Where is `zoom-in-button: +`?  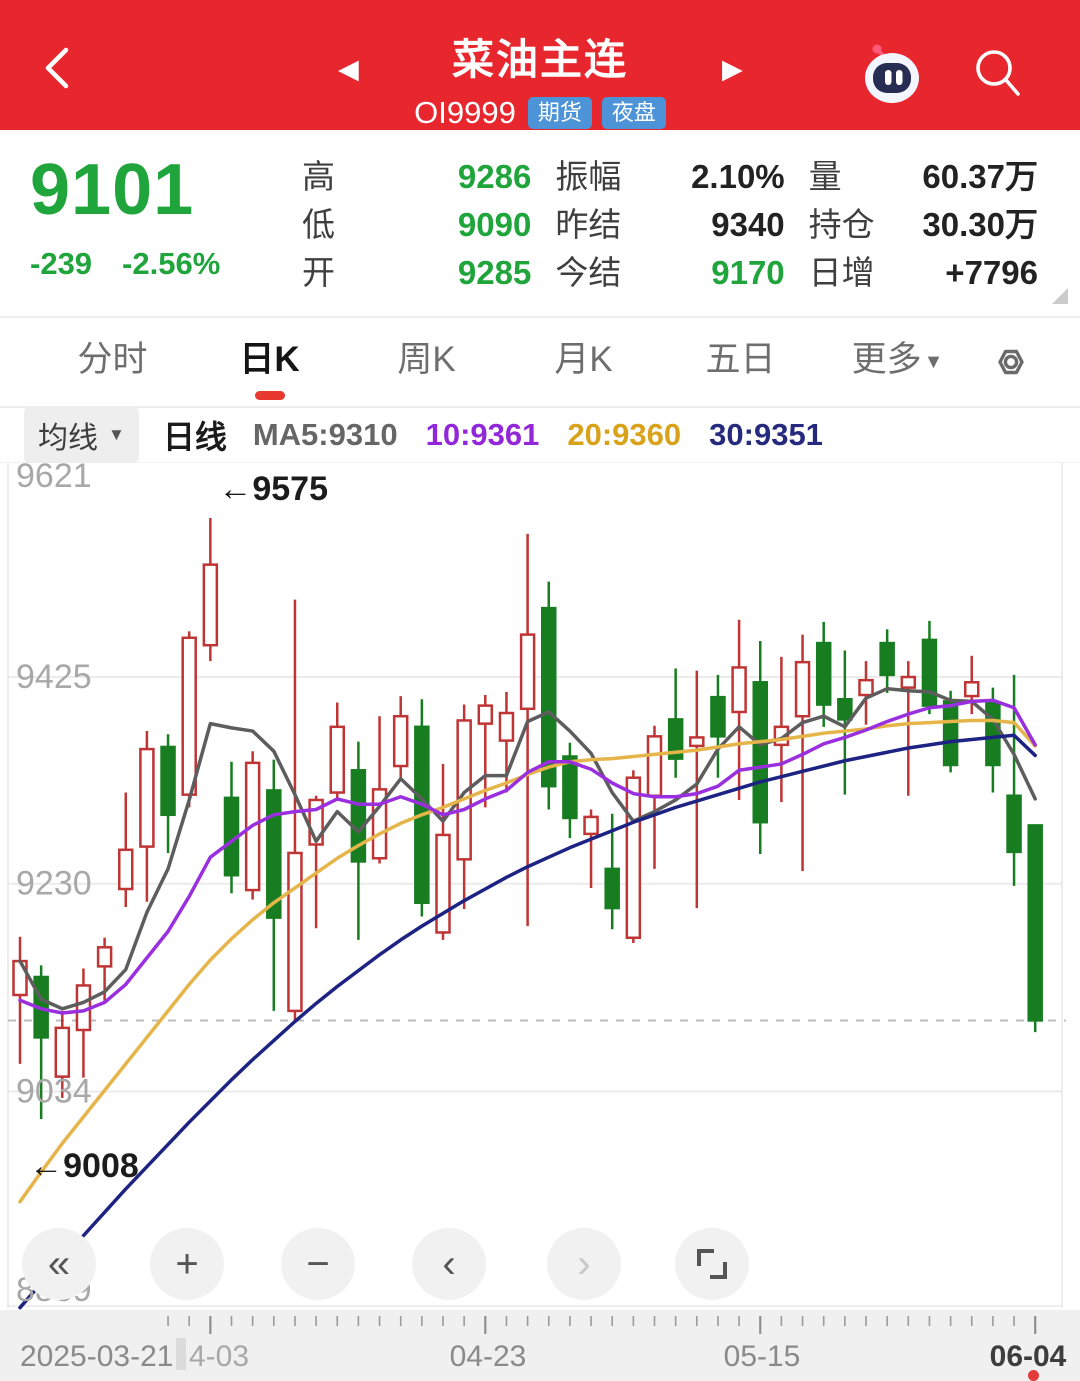 zoom-in-button: + is located at coordinates (187, 1264).